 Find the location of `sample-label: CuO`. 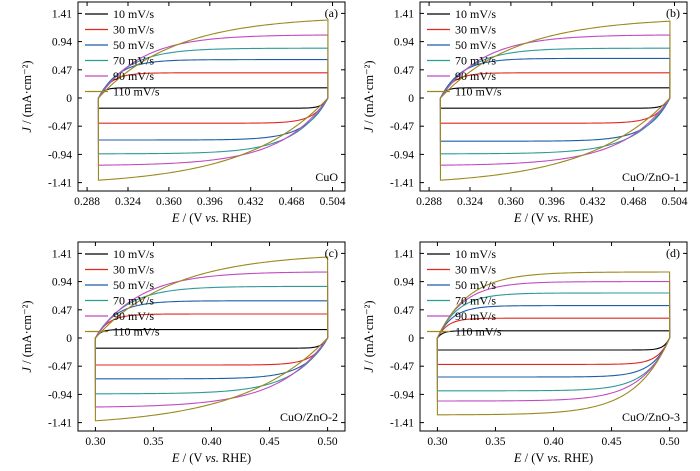

sample-label: CuO is located at coordinates (326, 177).